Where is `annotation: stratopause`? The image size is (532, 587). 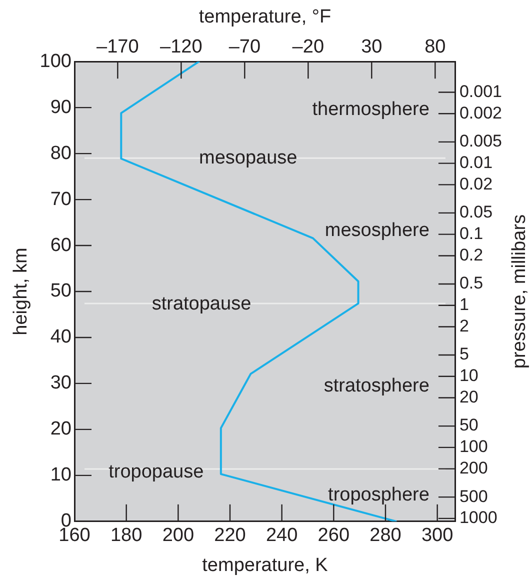
annotation: stratopause is located at coordinates (202, 304).